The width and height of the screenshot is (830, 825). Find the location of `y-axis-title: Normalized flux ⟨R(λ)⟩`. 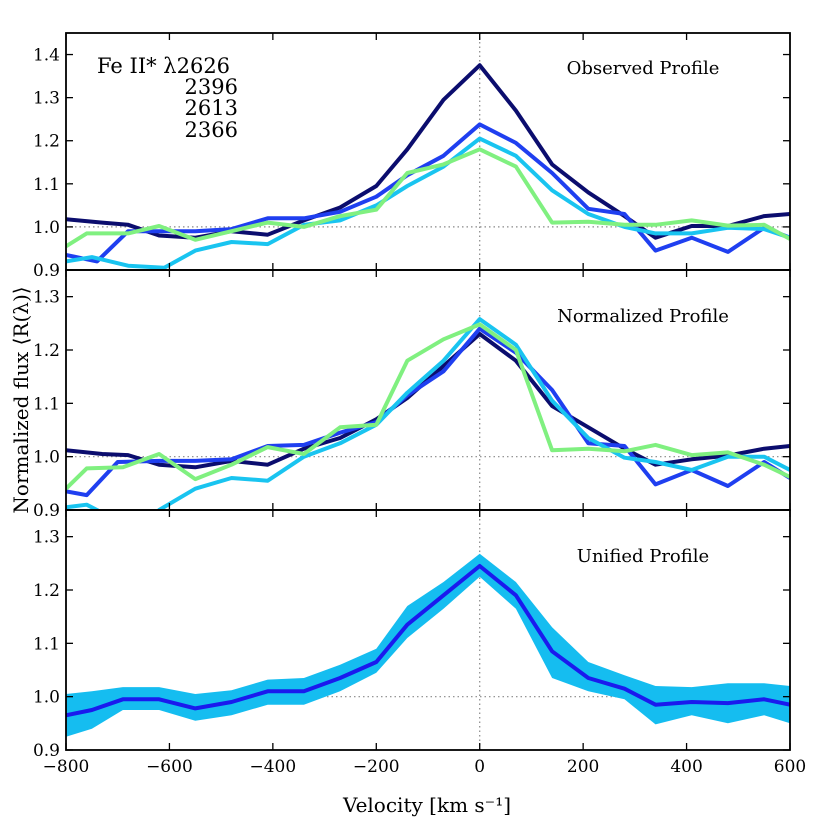

y-axis-title: Normalized flux ⟨R(λ)⟩ is located at coordinates (21, 399).